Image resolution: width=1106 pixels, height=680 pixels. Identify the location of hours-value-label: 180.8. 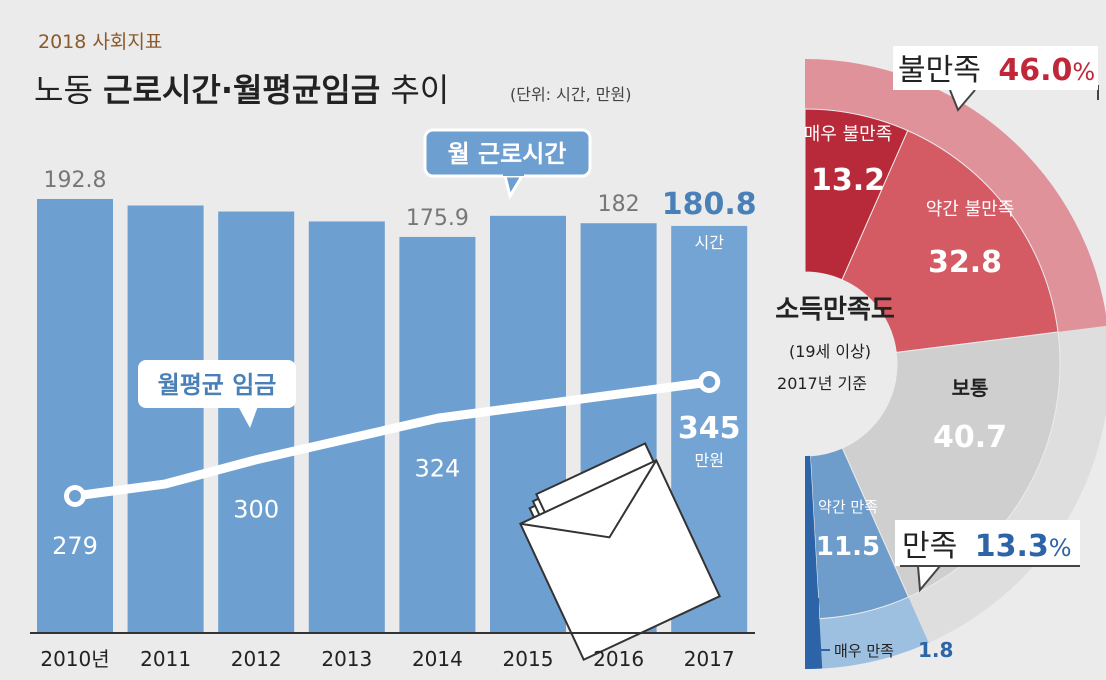
(709, 204).